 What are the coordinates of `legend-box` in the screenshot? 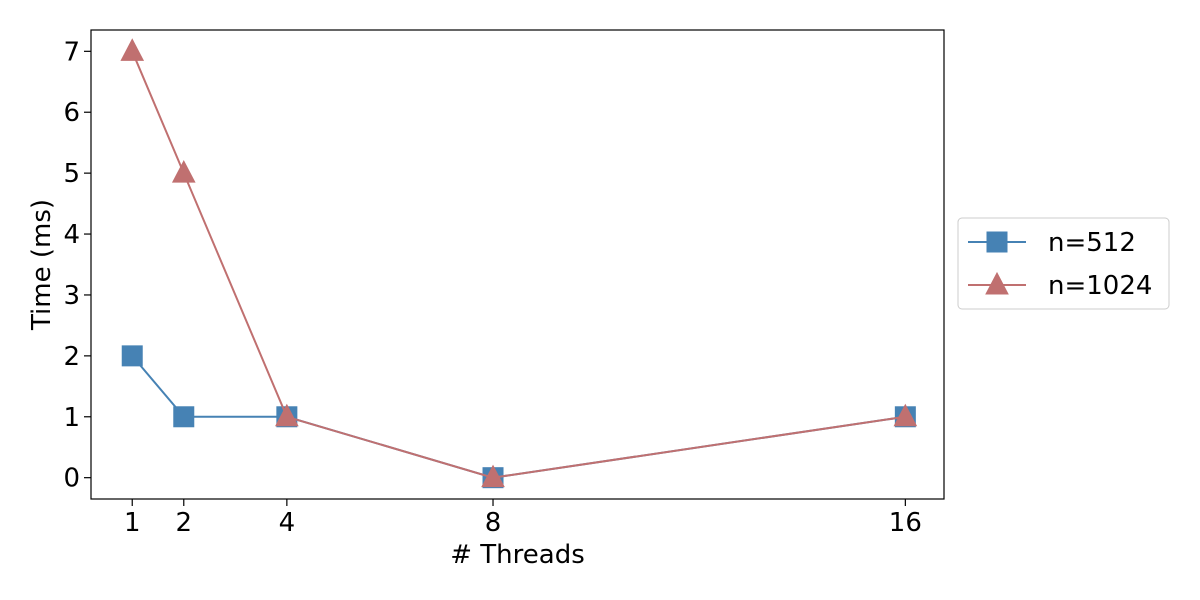 It's located at (1063, 263).